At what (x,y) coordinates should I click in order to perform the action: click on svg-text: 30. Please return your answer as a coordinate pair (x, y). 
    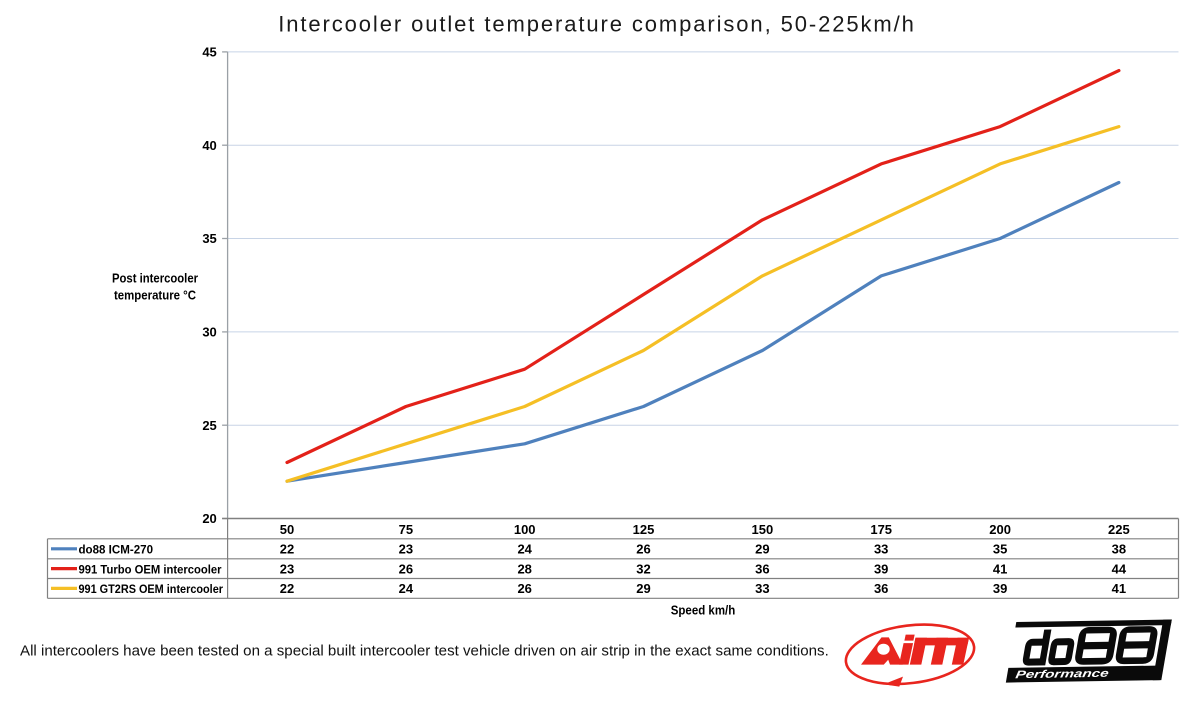
    Looking at the image, I should click on (209, 332).